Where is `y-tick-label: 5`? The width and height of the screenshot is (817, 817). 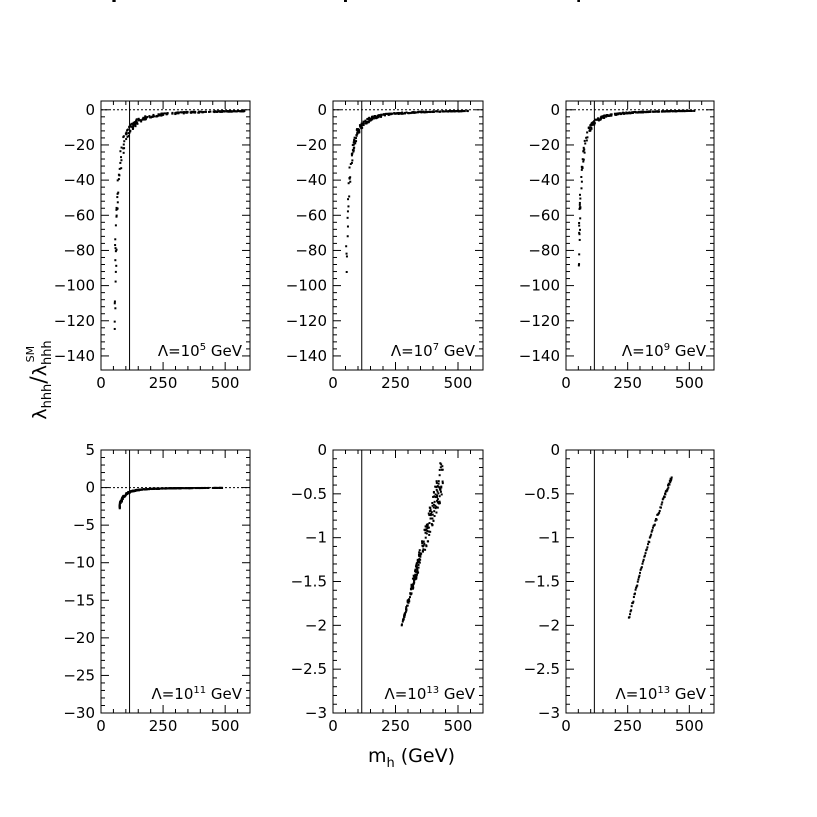
y-tick-label: 5 is located at coordinates (90, 450).